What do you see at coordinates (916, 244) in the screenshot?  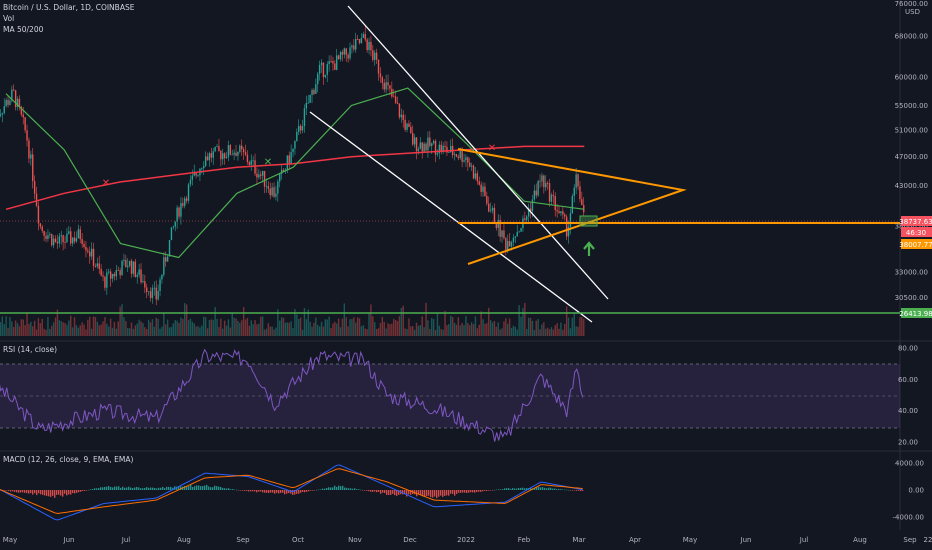 I see `price-tag-support-bg` at bounding box center [916, 244].